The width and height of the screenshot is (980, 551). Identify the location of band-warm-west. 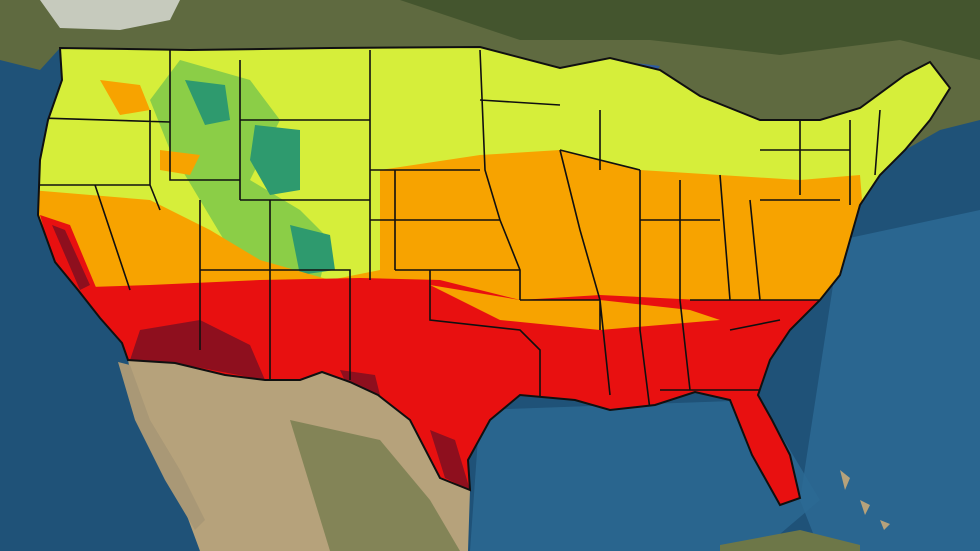
(209, 245).